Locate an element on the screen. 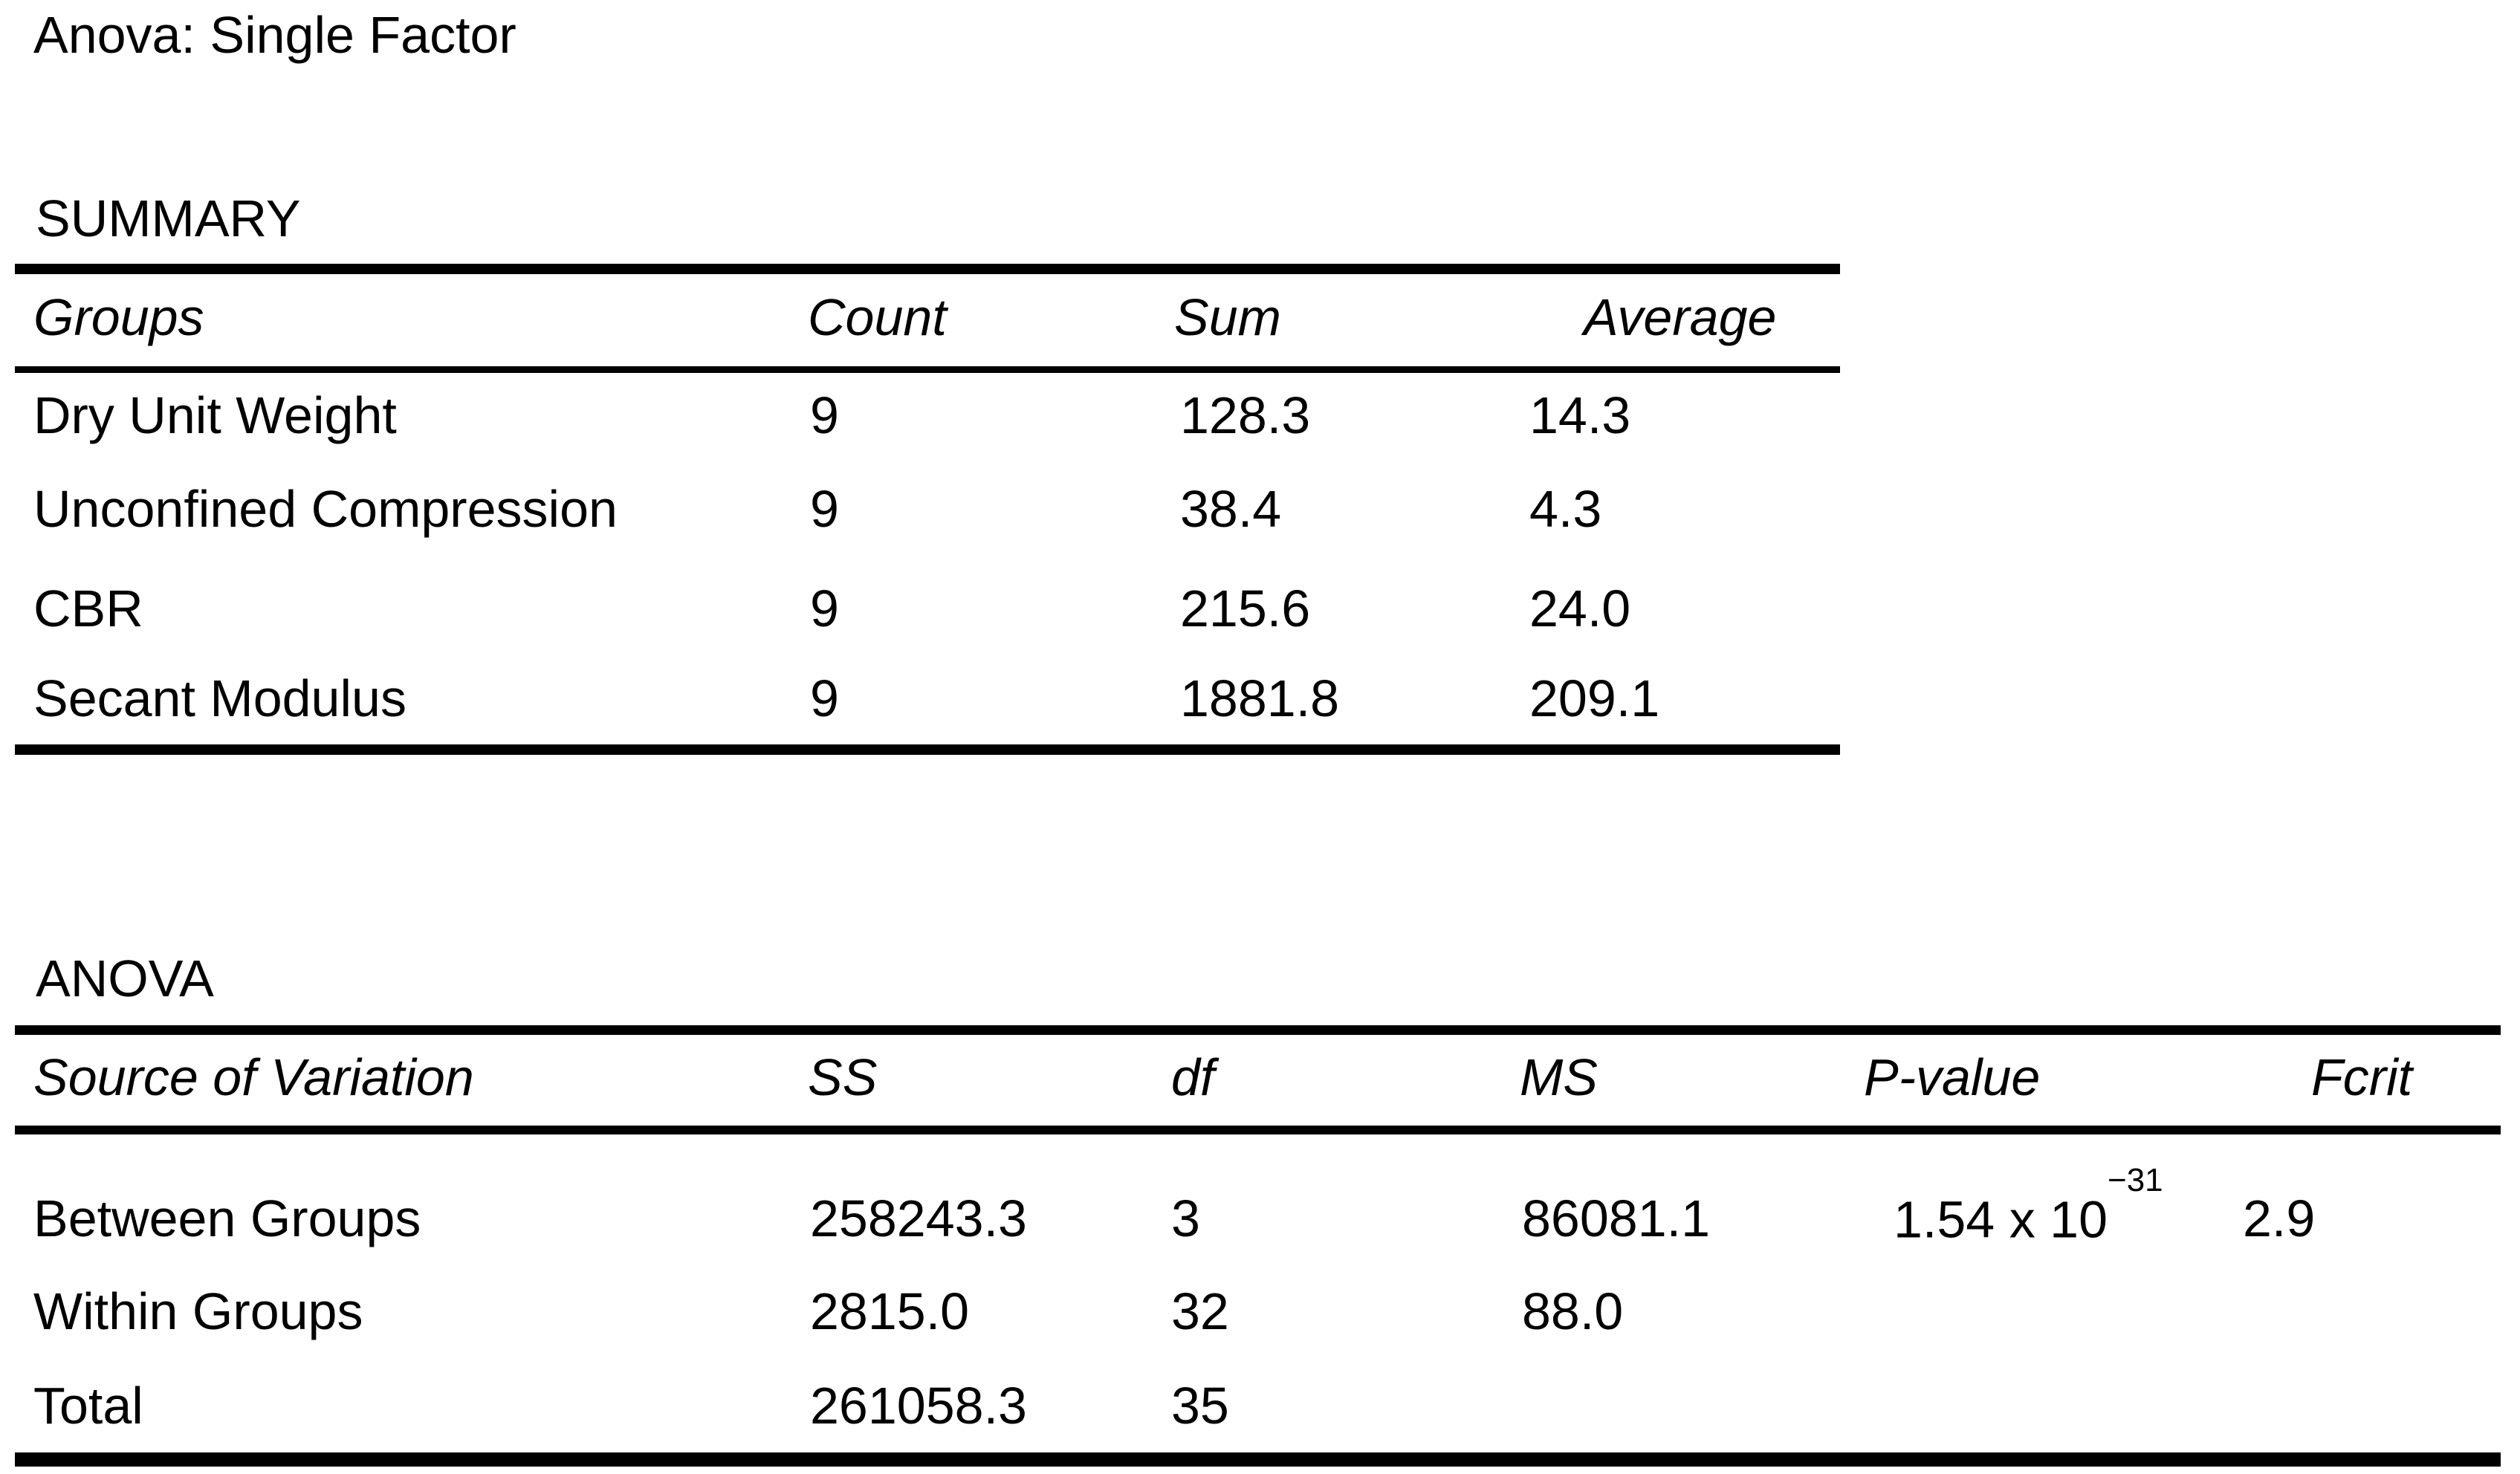 The height and width of the screenshot is (1474, 2520). summary-cell-sum: 128.3 is located at coordinates (1246, 415).